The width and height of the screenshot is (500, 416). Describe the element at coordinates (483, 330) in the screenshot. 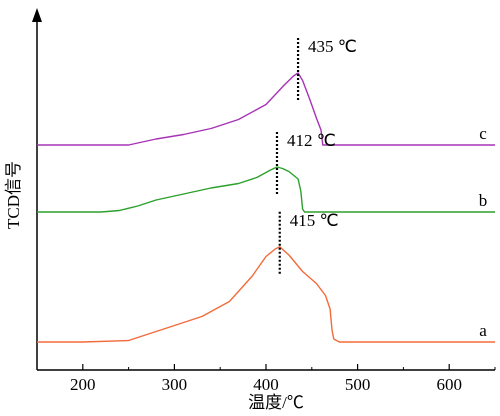

I see `series-label-a: a` at that location.